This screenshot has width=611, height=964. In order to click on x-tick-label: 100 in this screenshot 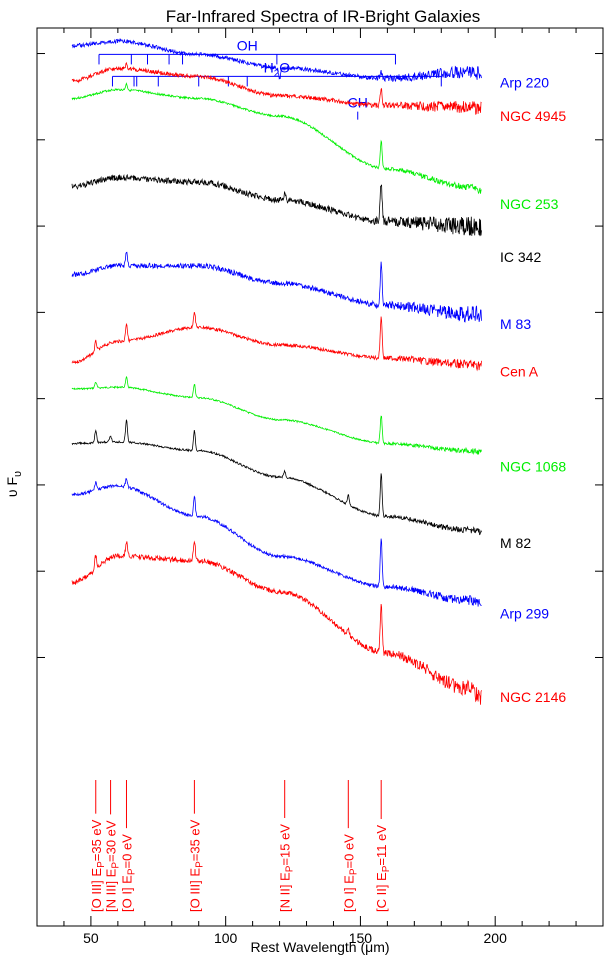, I will do `click(226, 938)`.